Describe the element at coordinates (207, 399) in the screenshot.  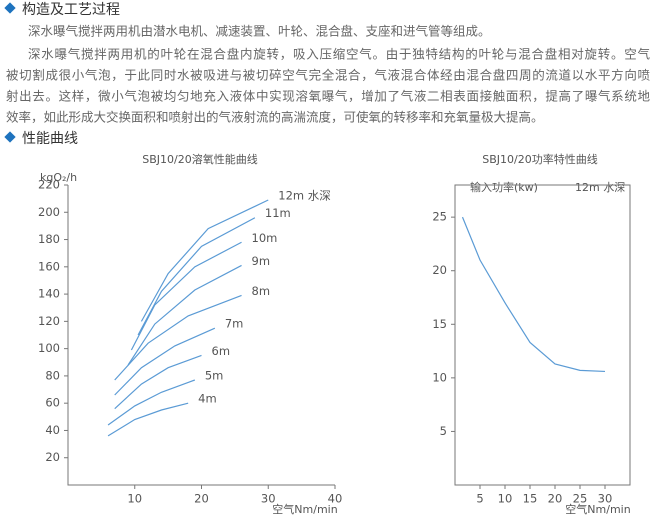
I see `series-label: 4m` at that location.